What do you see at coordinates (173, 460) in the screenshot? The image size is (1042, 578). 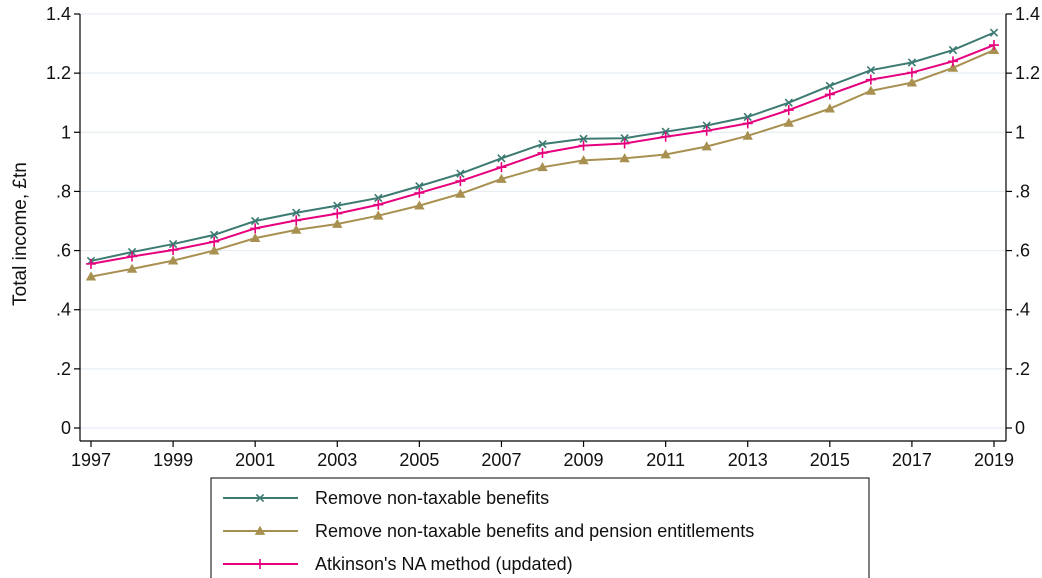 I see `x-tick-label: 1999` at bounding box center [173, 460].